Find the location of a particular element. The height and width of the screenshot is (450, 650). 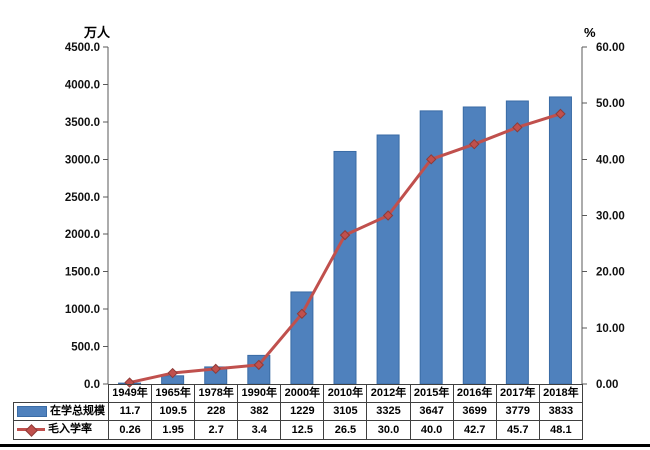

right-axis-tick-label: 30.00 is located at coordinates (610, 217).